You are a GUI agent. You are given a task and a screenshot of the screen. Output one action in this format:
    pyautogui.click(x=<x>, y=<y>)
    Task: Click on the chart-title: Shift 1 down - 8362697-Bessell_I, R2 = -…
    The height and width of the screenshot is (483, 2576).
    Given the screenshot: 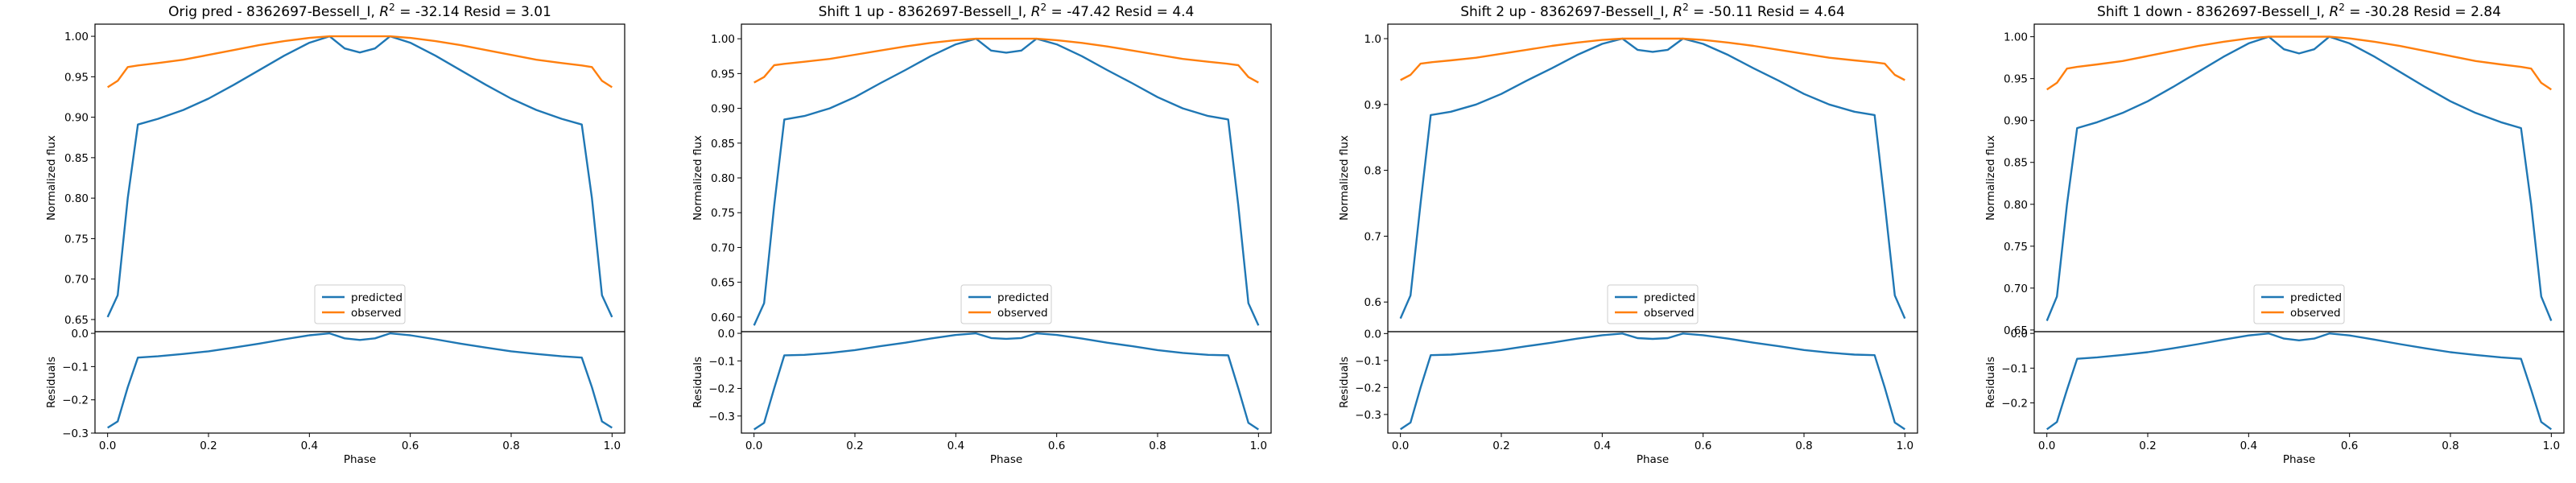 What is the action you would take?
    pyautogui.click(x=2299, y=11)
    